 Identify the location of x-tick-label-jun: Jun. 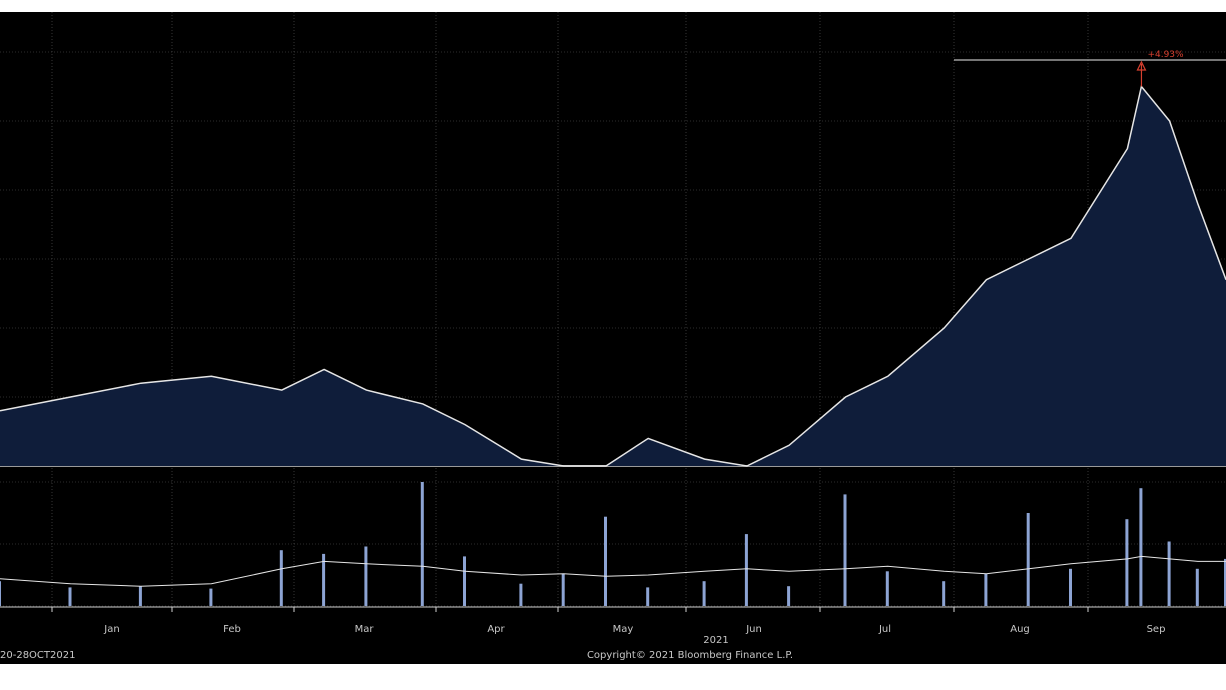
(753, 629).